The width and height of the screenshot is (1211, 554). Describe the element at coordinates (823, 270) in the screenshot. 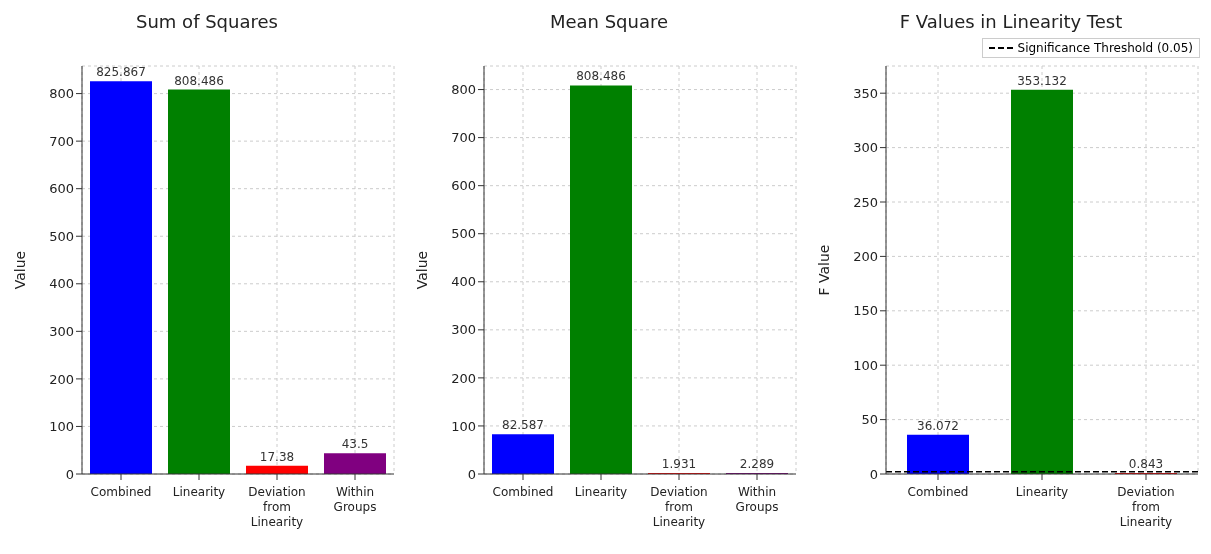

I see `y-axis-title: F Value` at that location.